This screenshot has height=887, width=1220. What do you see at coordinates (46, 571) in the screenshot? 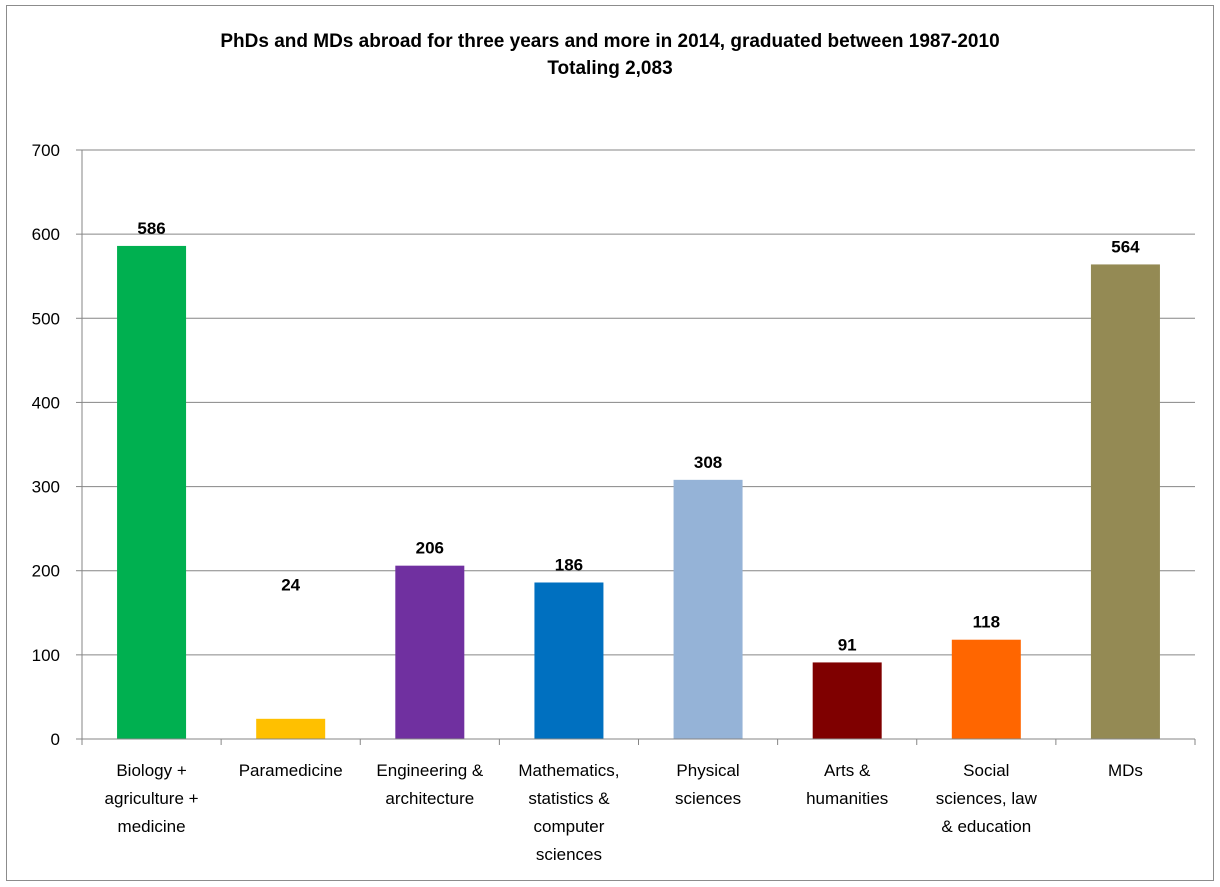
I see `y-tick-label: 200` at bounding box center [46, 571].